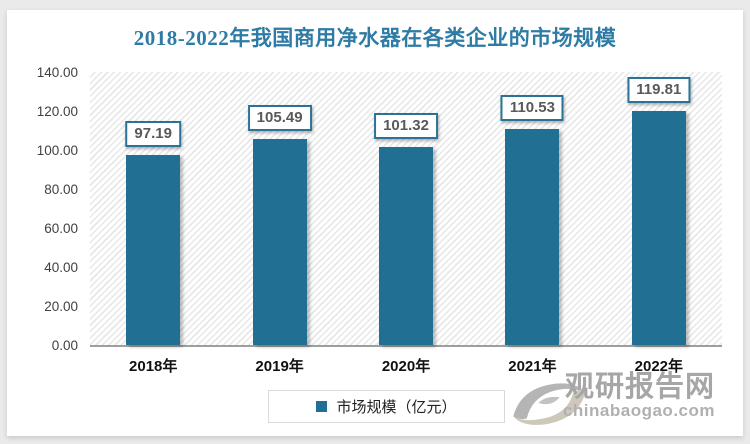 The width and height of the screenshot is (750, 444). What do you see at coordinates (406, 126) in the screenshot?
I see `bar-value-label: 101.32` at bounding box center [406, 126].